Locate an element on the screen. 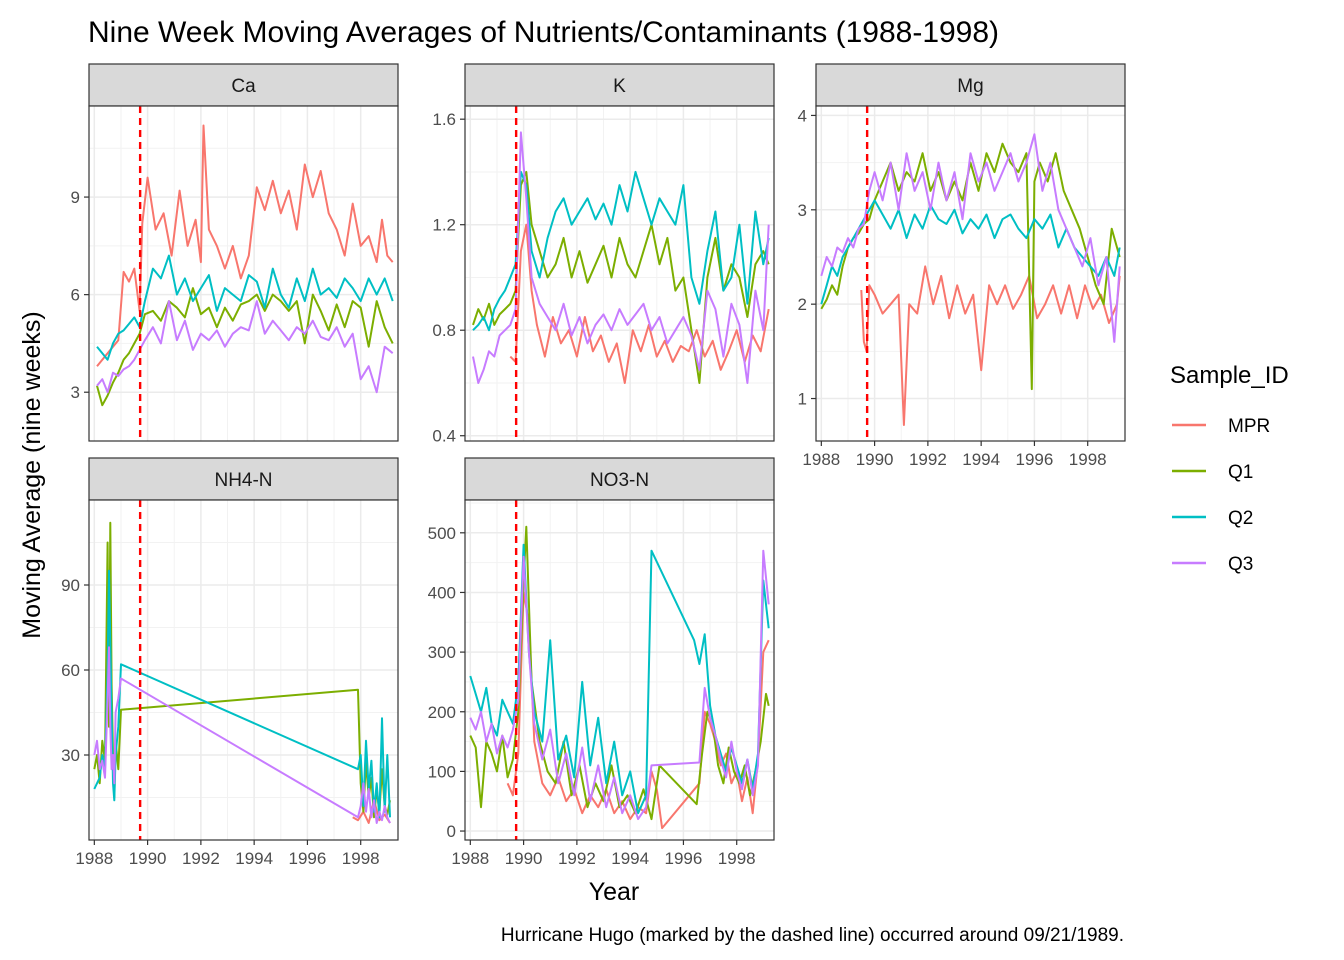  panel-ca: Ca 3 6 9 is located at coordinates (235, 252).